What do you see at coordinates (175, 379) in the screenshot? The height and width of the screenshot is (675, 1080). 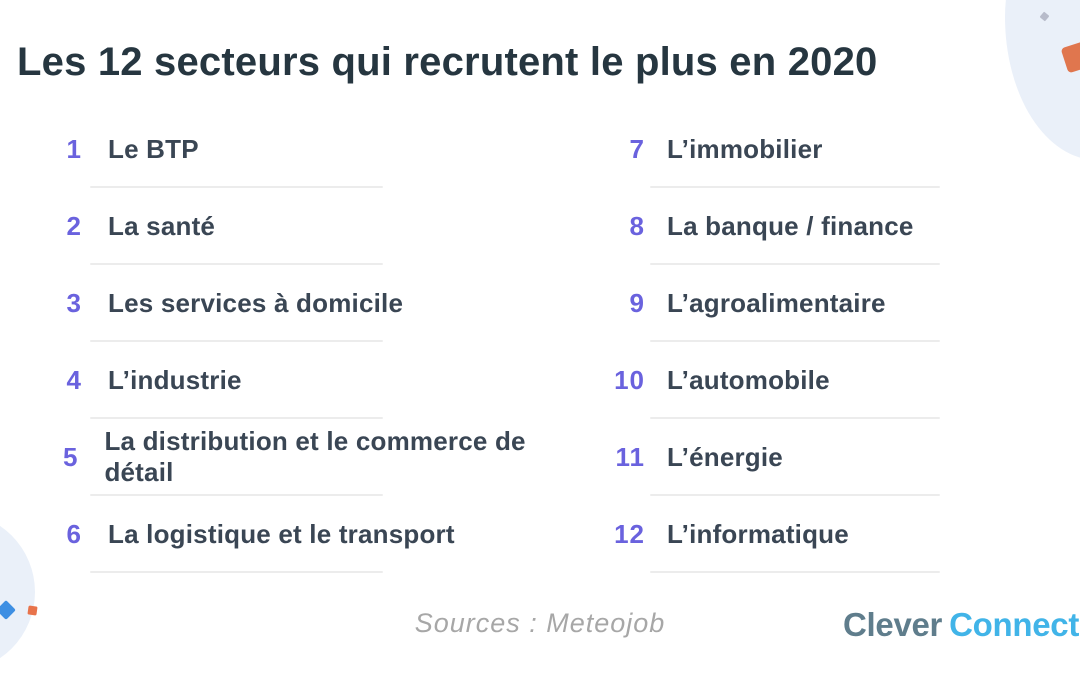 I see `item-label: L’industrie` at bounding box center [175, 379].